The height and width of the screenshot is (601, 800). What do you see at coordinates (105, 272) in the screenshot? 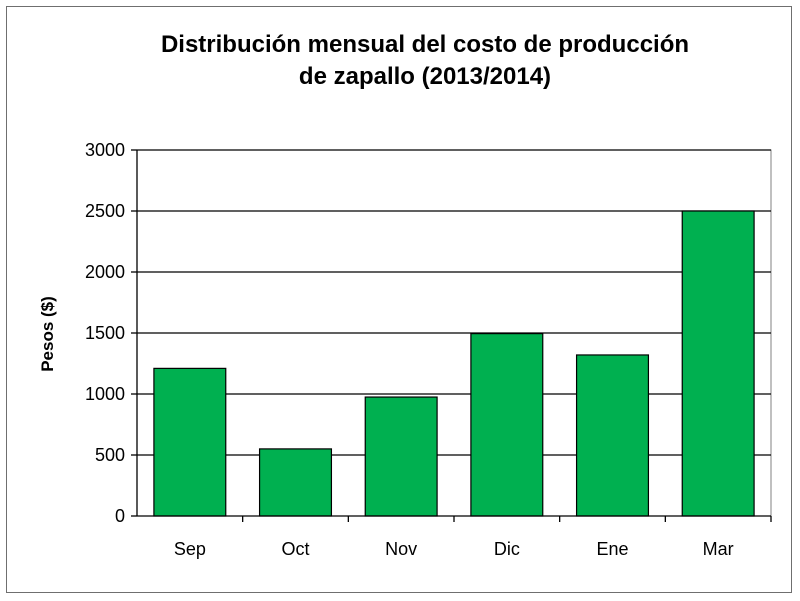
I see `y-tick-label: 2000` at bounding box center [105, 272].